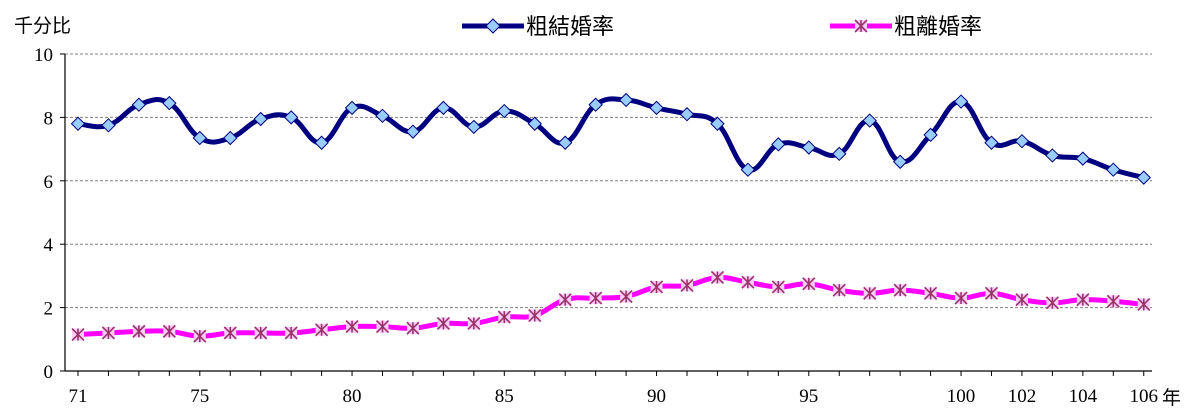 The width and height of the screenshot is (1194, 415). I want to click on y-tick-label: 2, so click(49, 309).